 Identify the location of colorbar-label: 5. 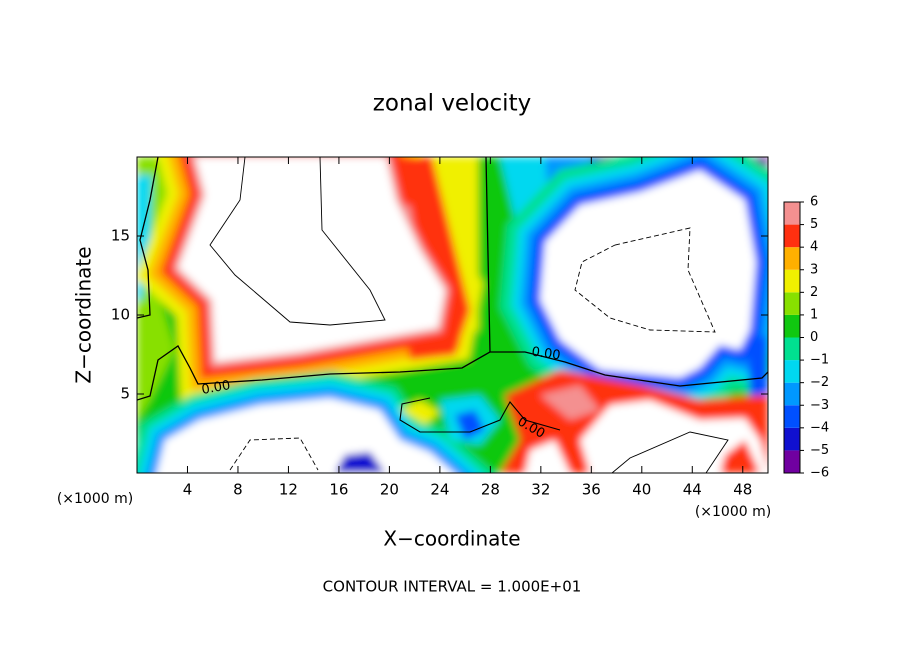
(814, 224).